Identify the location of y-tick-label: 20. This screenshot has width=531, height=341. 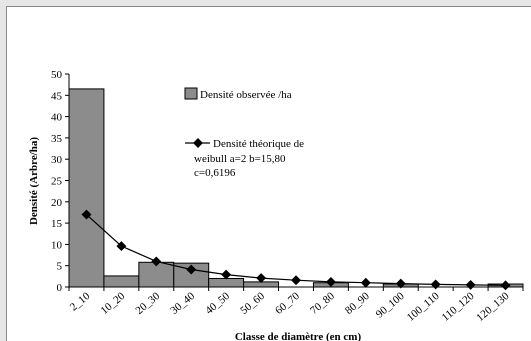
(57, 203).